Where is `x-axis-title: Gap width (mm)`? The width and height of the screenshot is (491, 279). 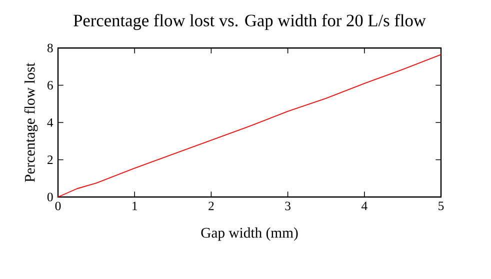
x-axis-title: Gap width (mm) is located at coordinates (249, 234).